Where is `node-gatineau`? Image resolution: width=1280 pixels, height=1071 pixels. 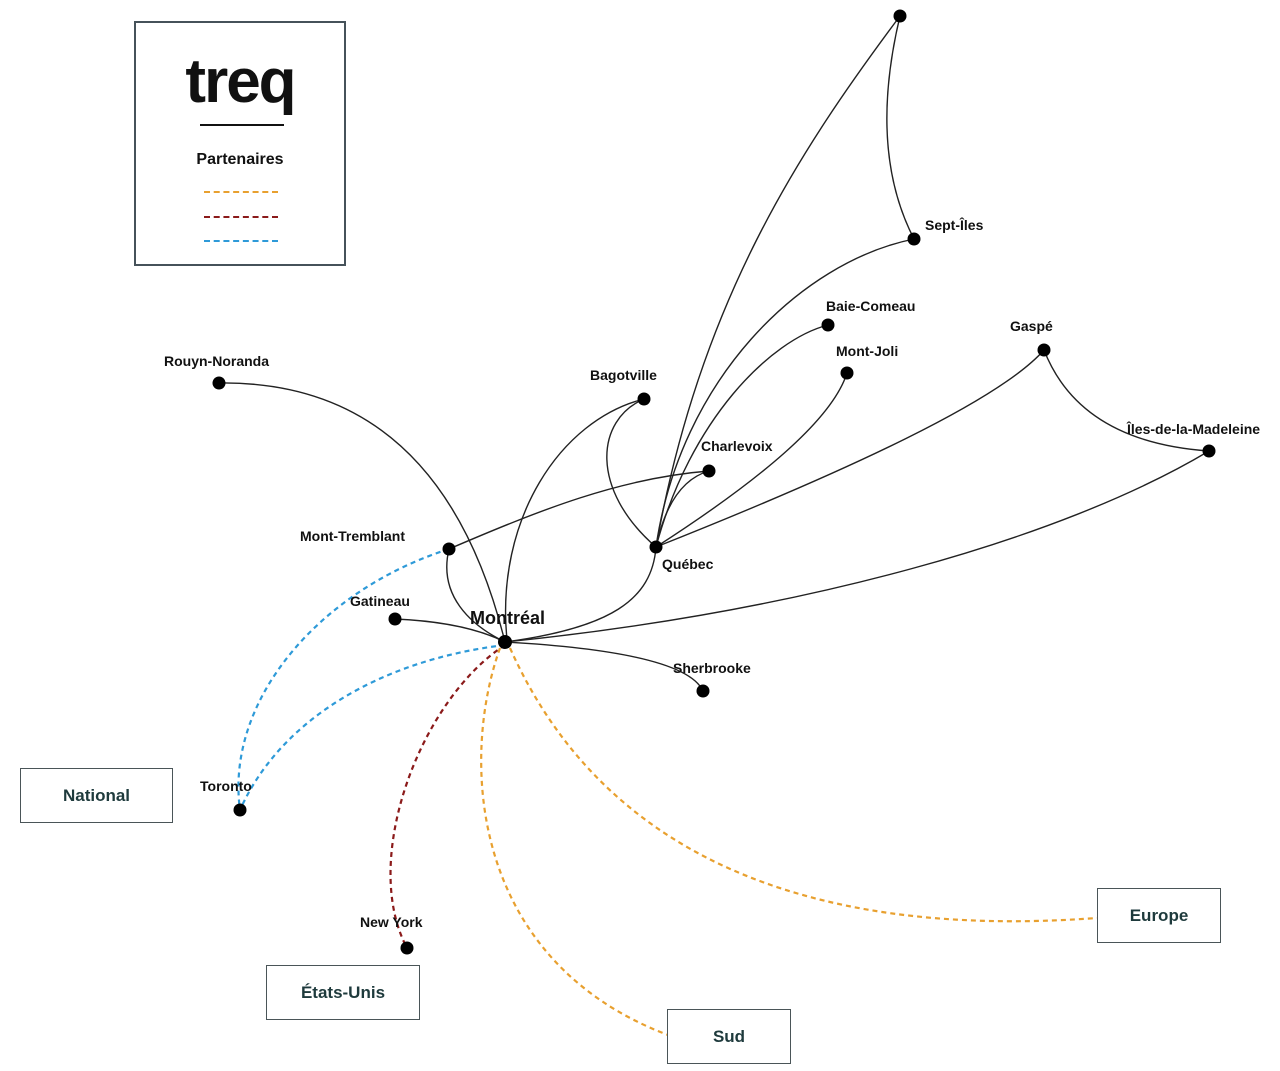
node-gatineau is located at coordinates (395, 619).